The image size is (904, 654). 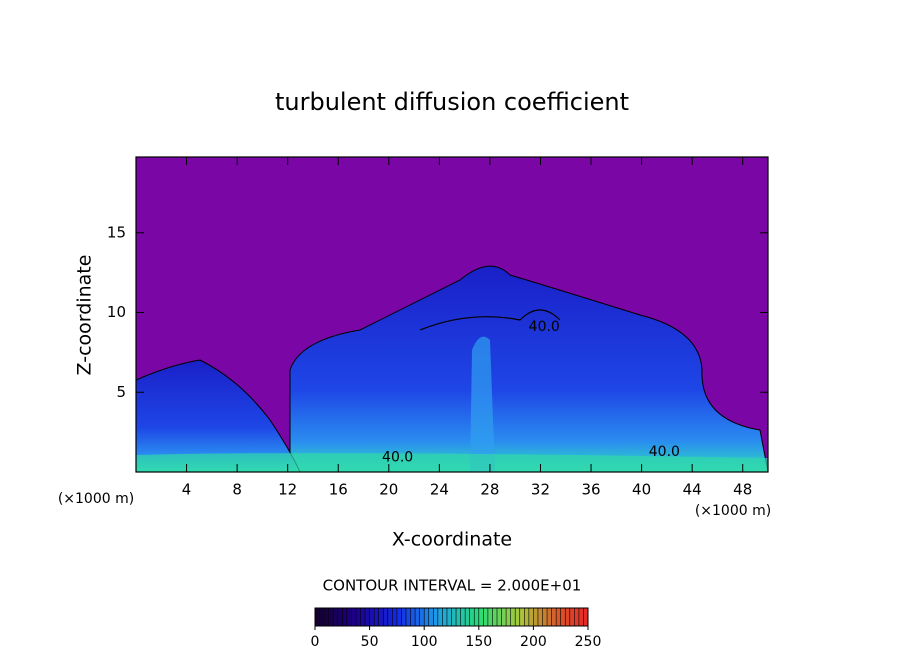 What do you see at coordinates (116, 312) in the screenshot?
I see `y-tick-label: 10` at bounding box center [116, 312].